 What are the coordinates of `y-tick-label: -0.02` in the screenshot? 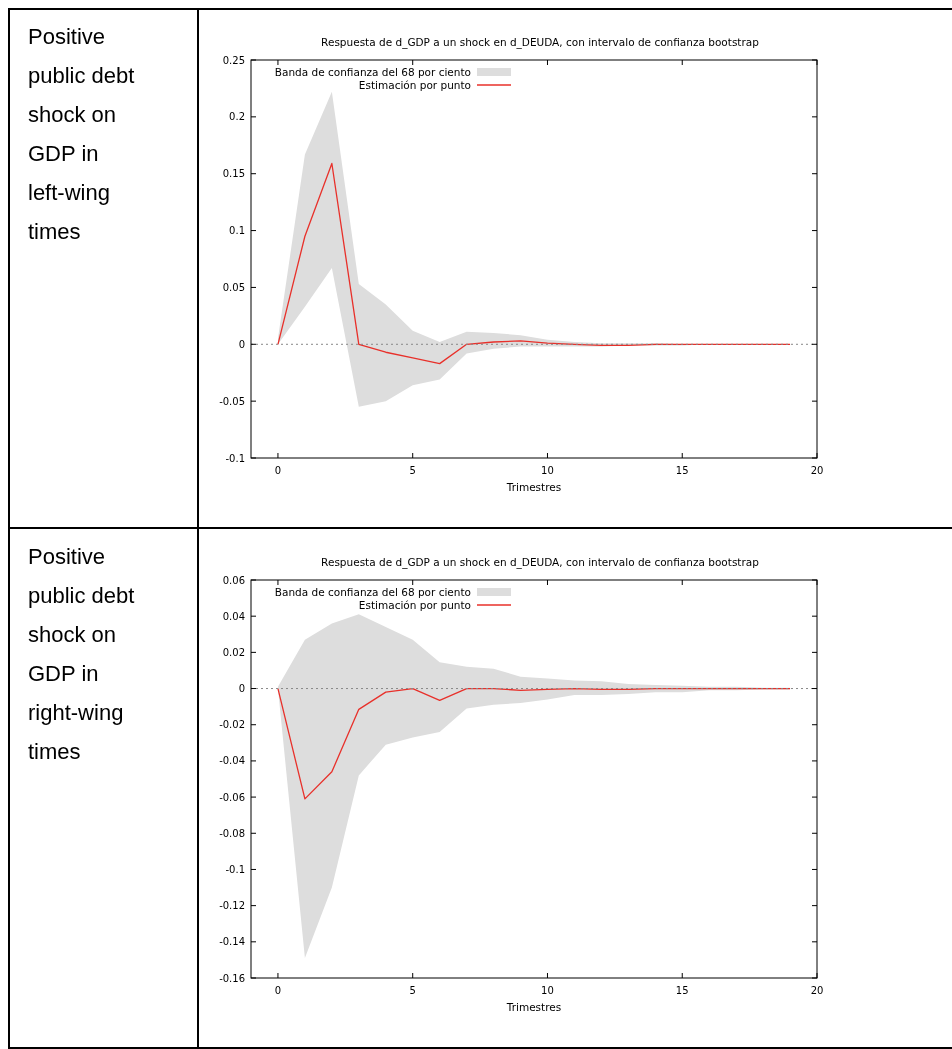 It's located at (232, 725).